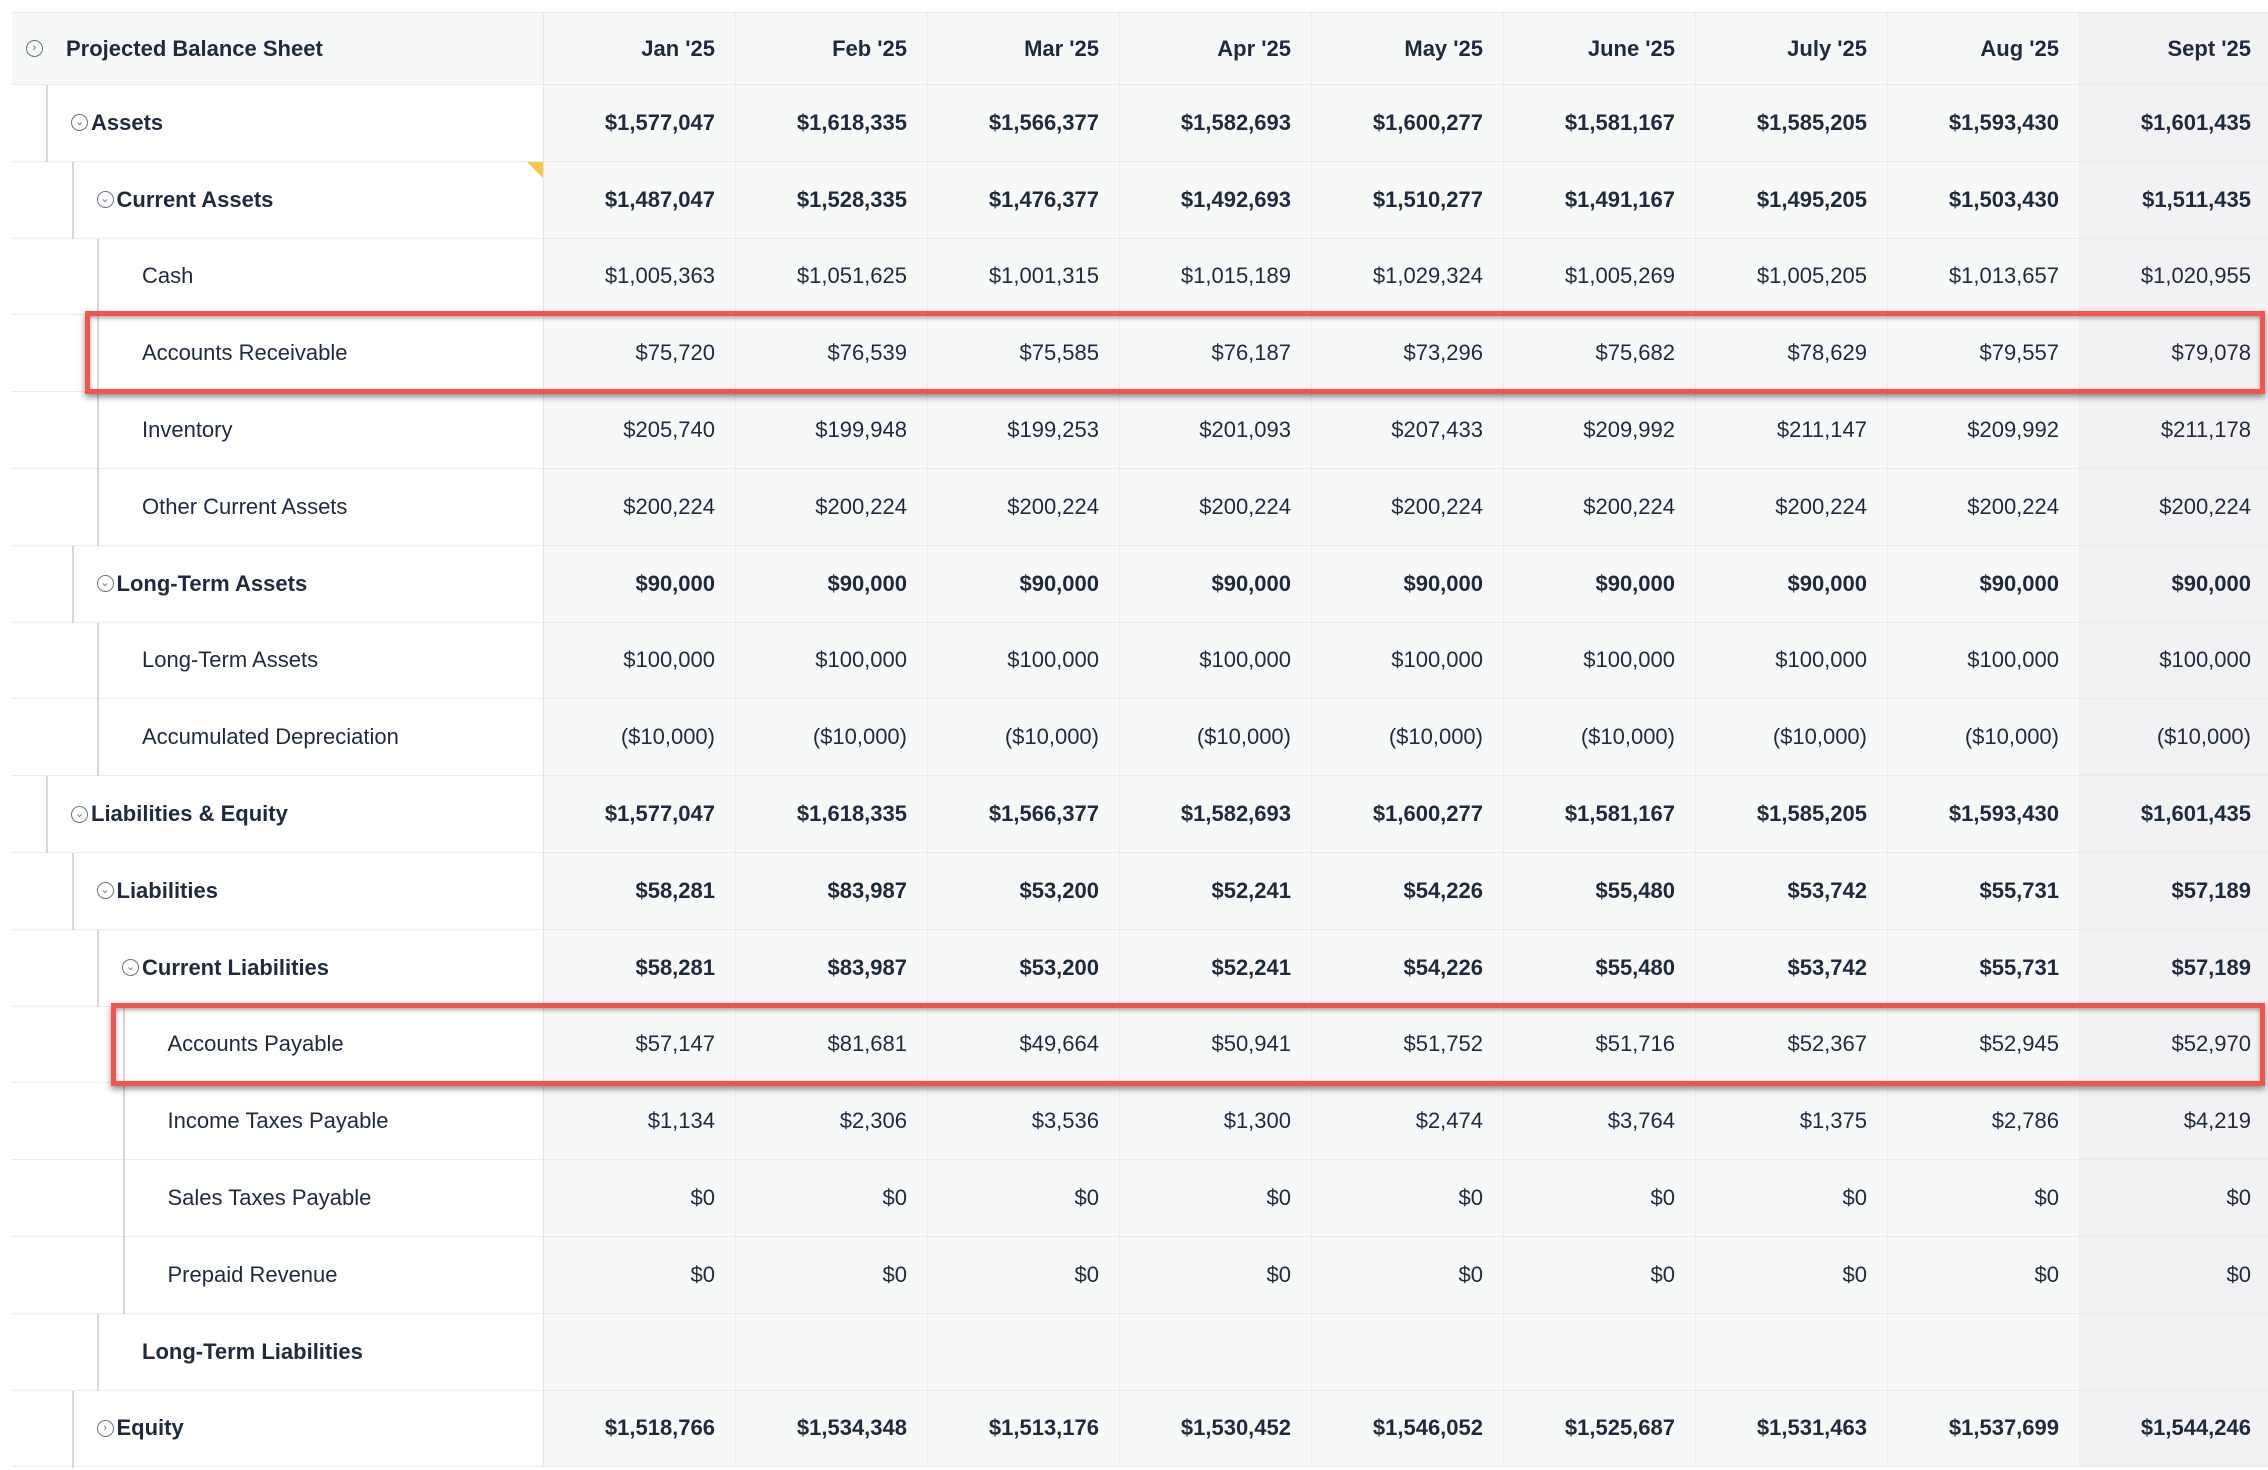  What do you see at coordinates (1216, 430) in the screenshot?
I see `value-cell: $201,093` at bounding box center [1216, 430].